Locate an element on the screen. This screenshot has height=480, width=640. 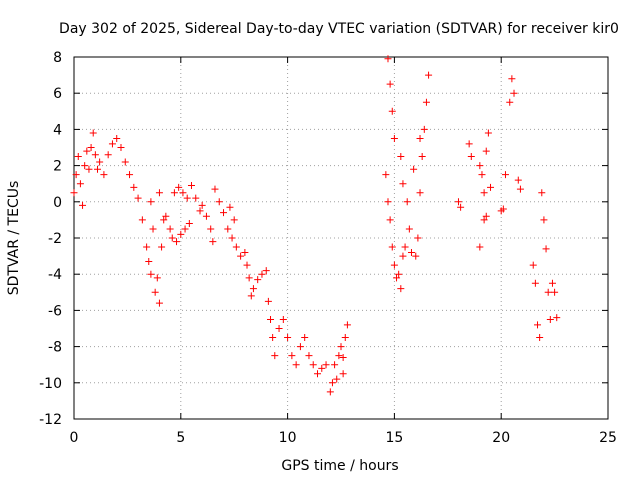
y-tick-label: 8 is located at coordinates (57, 58).